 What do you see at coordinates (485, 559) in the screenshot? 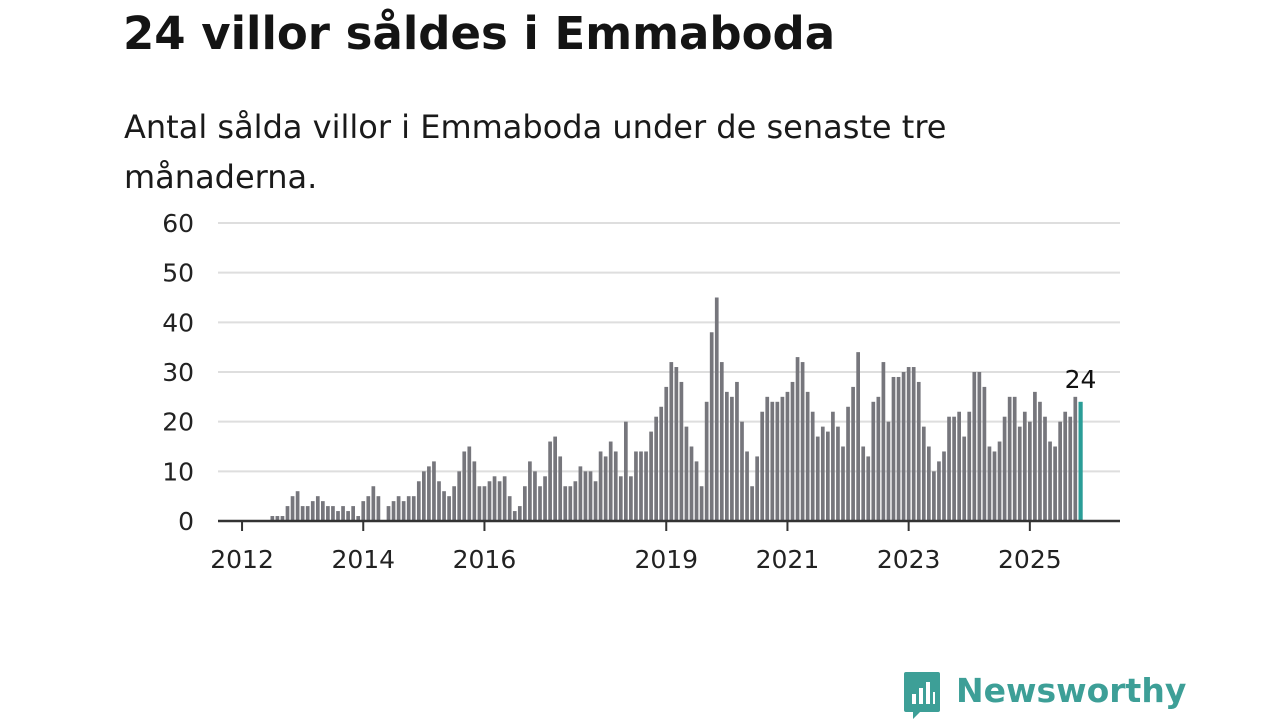
I see `x-tick-label: 2016` at bounding box center [485, 559].